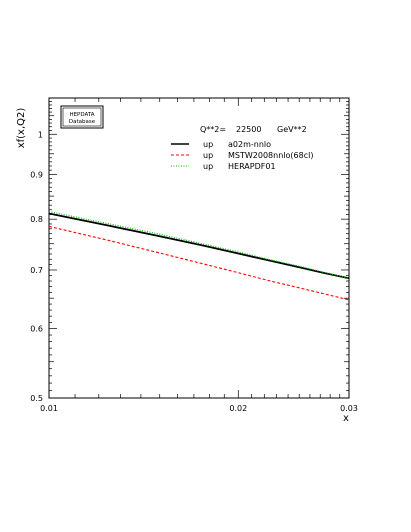 This screenshot has height=532, width=411. Describe the element at coordinates (249, 144) in the screenshot. I see `legend-name-0: a02m-nnlo` at that location.